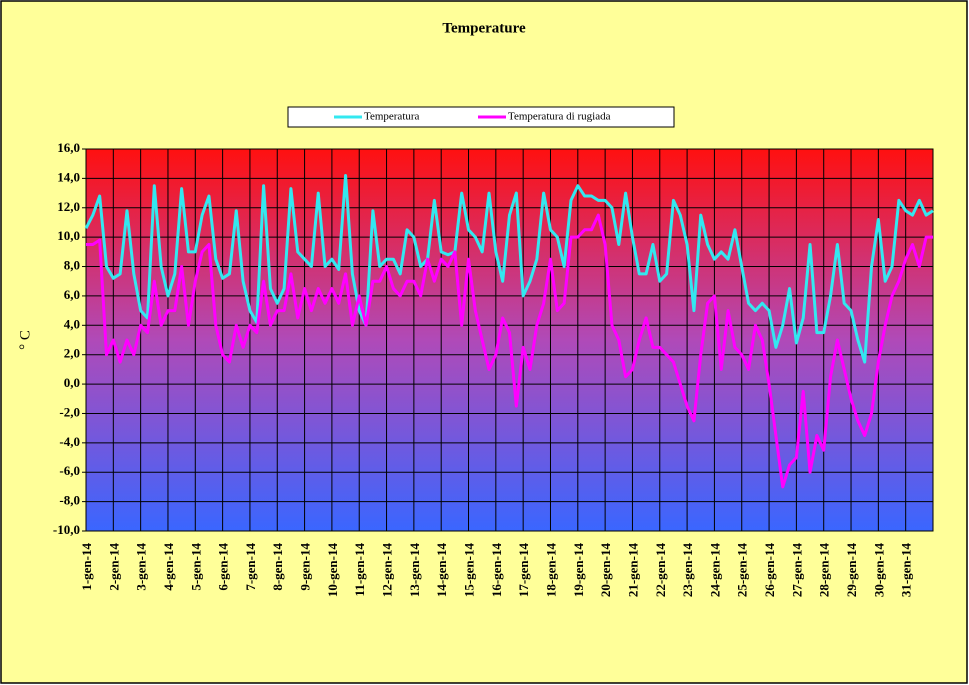 The image size is (969, 685). I want to click on y-tick-label: -2,0, so click(69, 411).